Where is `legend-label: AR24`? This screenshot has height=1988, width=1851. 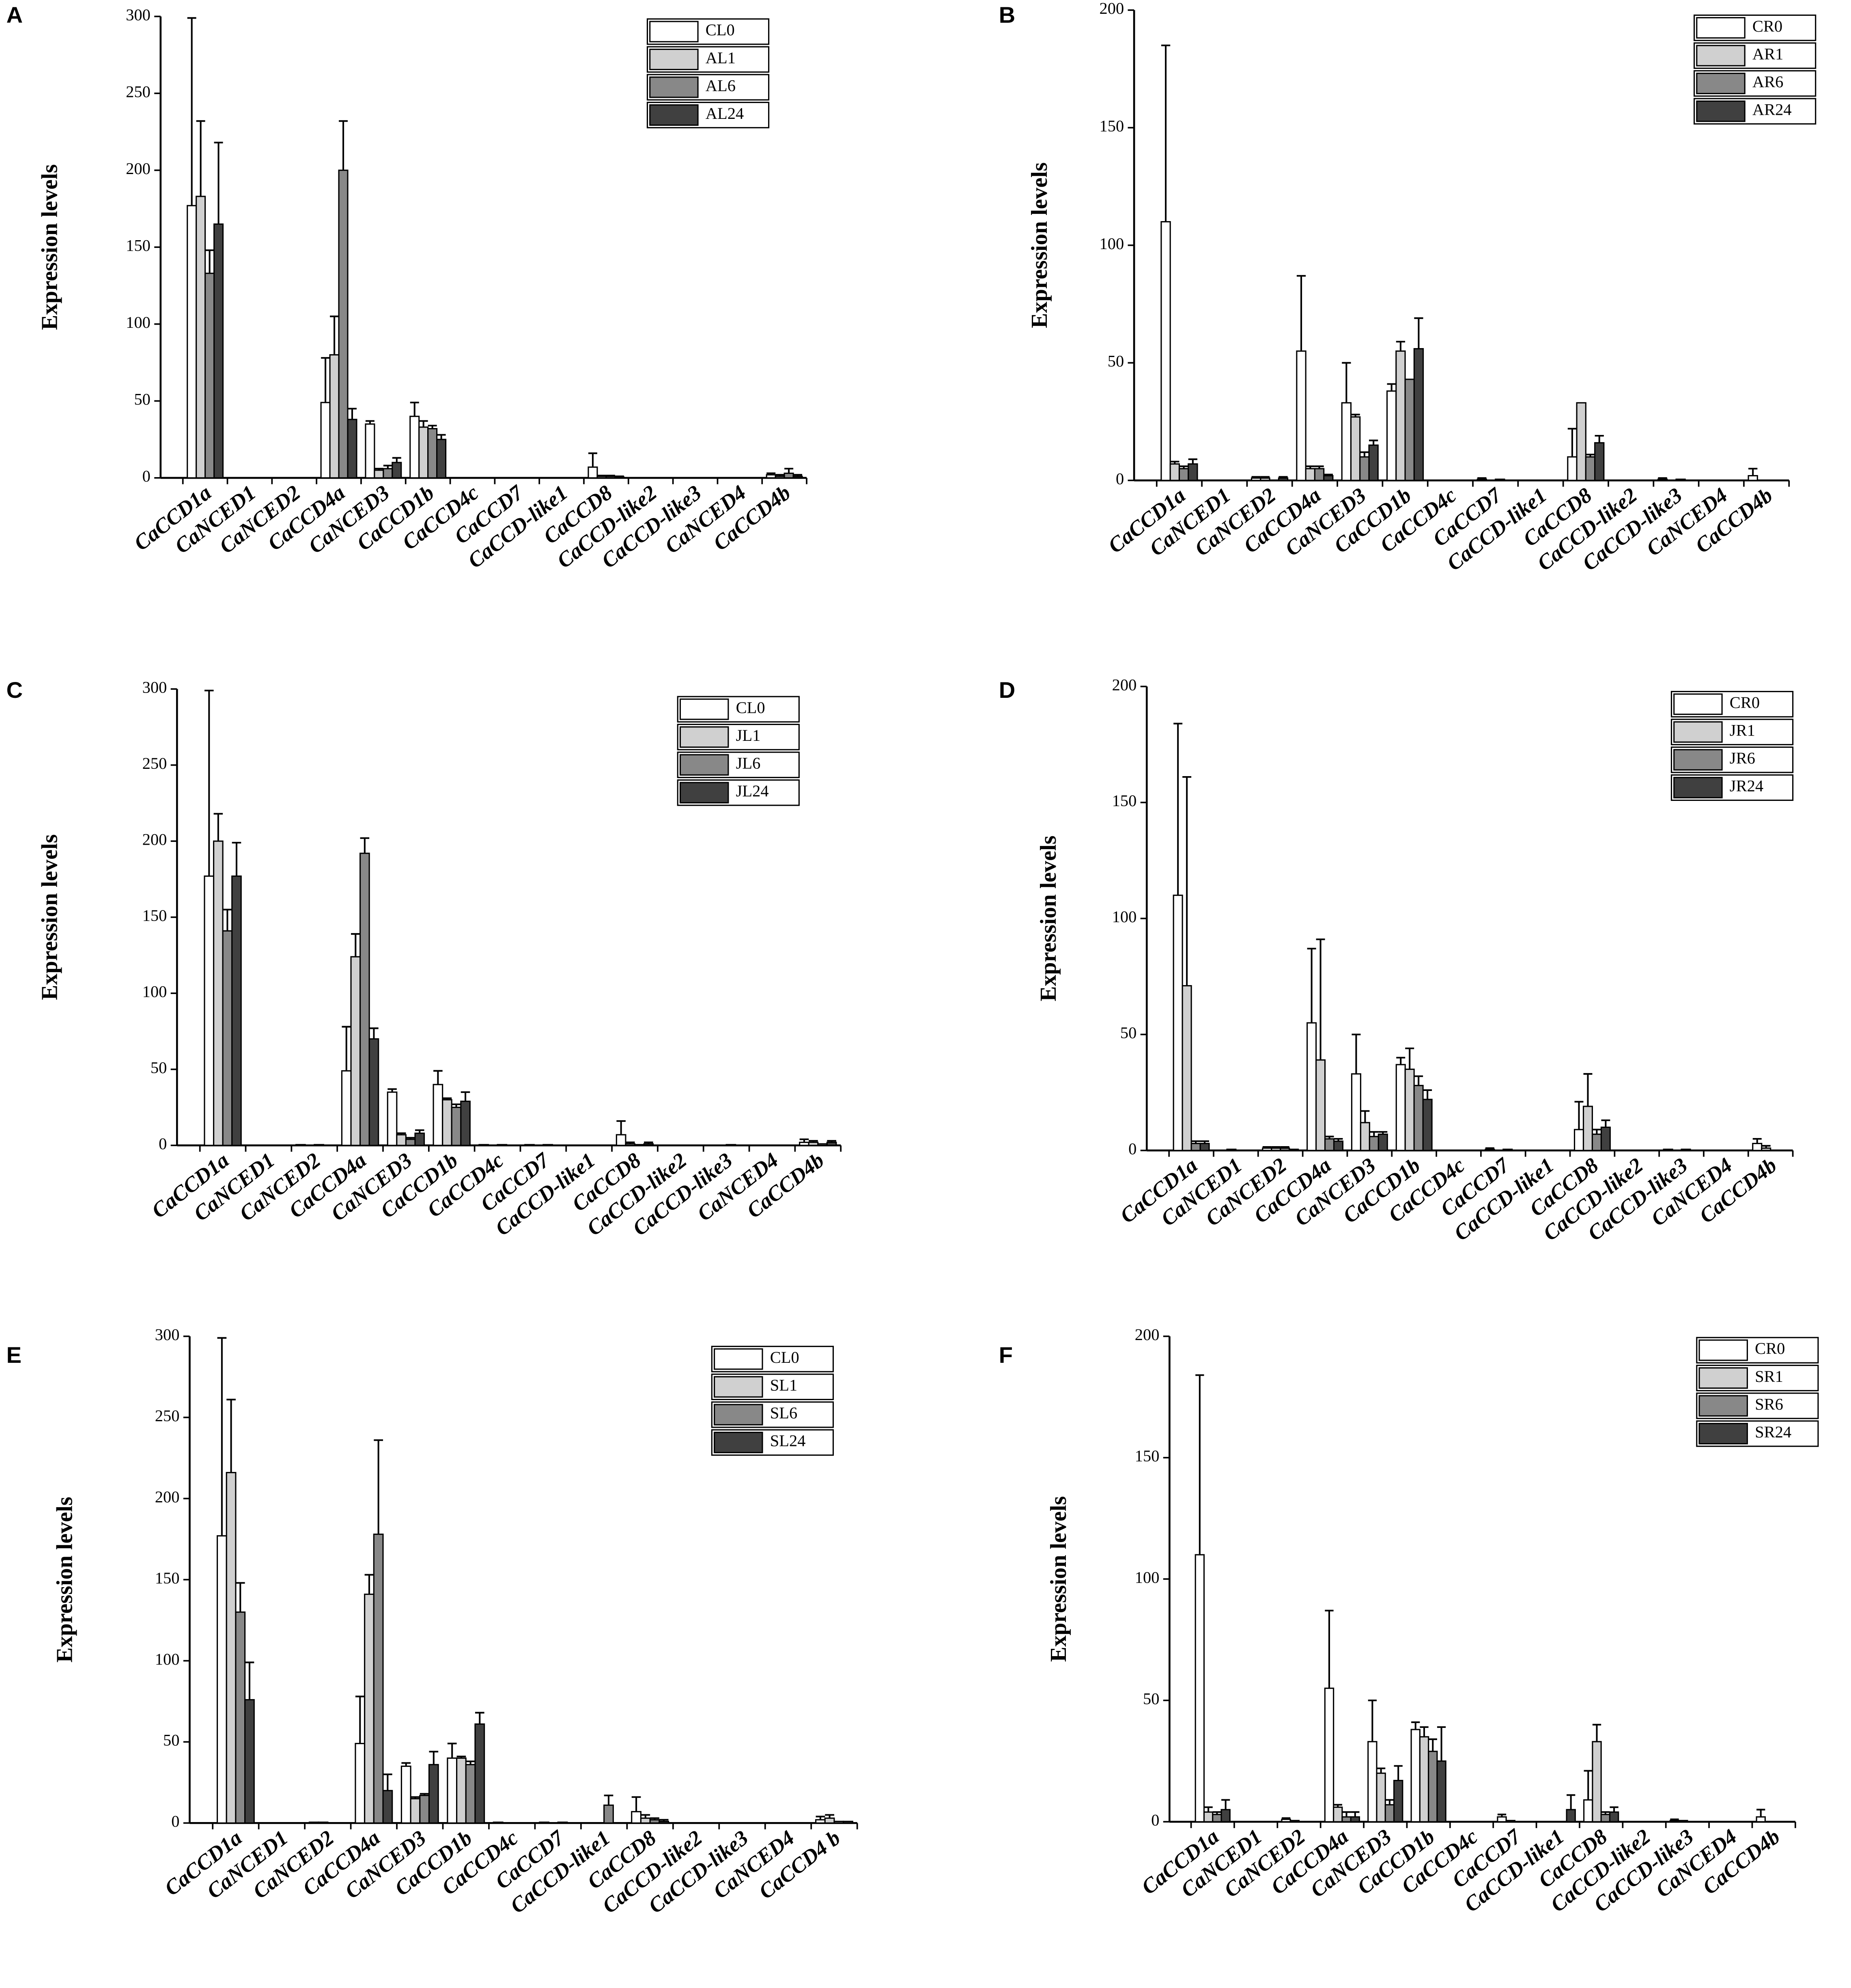 legend-label: AR24 is located at coordinates (1772, 110).